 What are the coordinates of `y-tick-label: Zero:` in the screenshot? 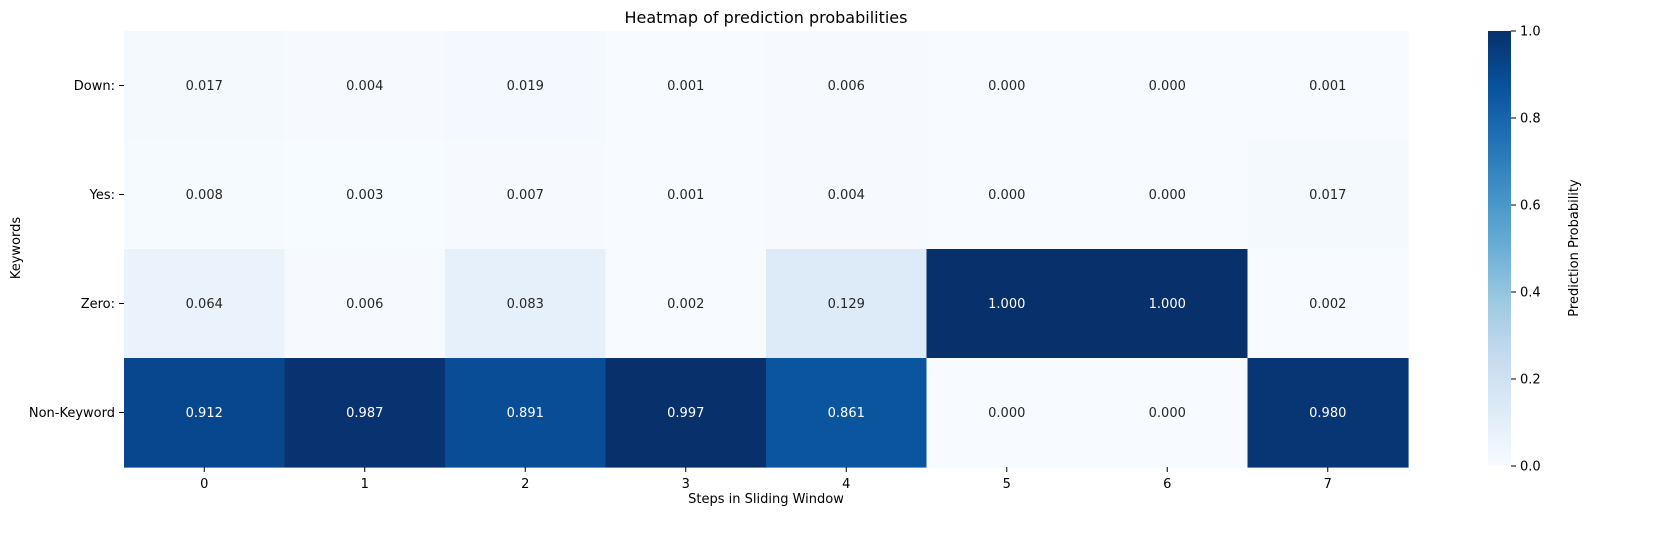 It's located at (98, 304).